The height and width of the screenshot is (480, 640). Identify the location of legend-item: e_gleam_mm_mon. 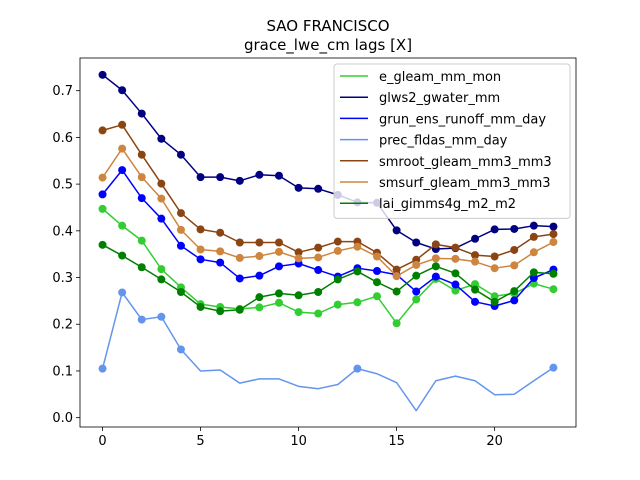
(420, 77).